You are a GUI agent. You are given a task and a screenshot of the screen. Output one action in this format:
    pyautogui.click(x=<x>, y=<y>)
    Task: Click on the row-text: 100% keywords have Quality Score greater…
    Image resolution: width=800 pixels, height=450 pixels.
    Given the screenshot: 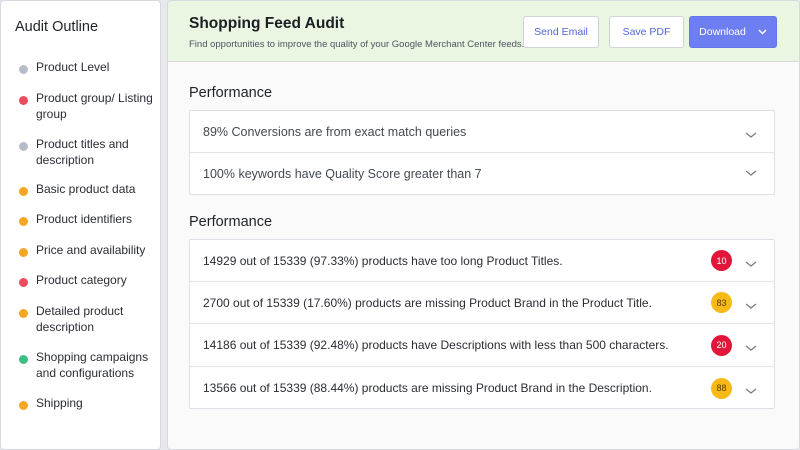 What is the action you would take?
    pyautogui.click(x=342, y=174)
    